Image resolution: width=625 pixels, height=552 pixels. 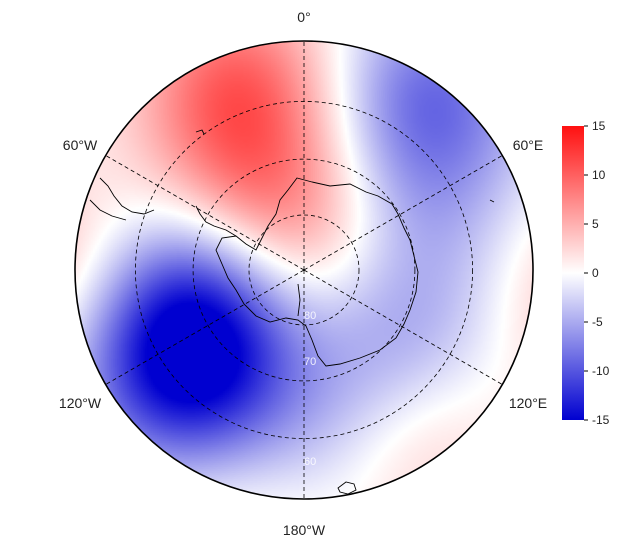 What do you see at coordinates (310, 389) in the screenshot?
I see `latitude-labels: 80 70 60` at bounding box center [310, 389].